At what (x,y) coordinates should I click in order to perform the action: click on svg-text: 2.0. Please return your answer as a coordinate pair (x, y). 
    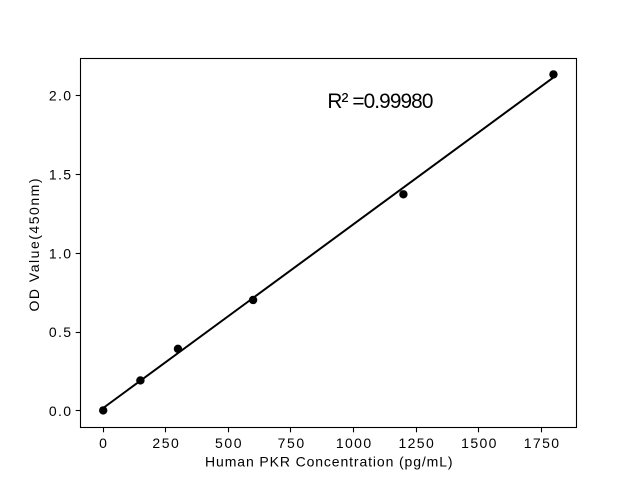
    Looking at the image, I should click on (60, 96).